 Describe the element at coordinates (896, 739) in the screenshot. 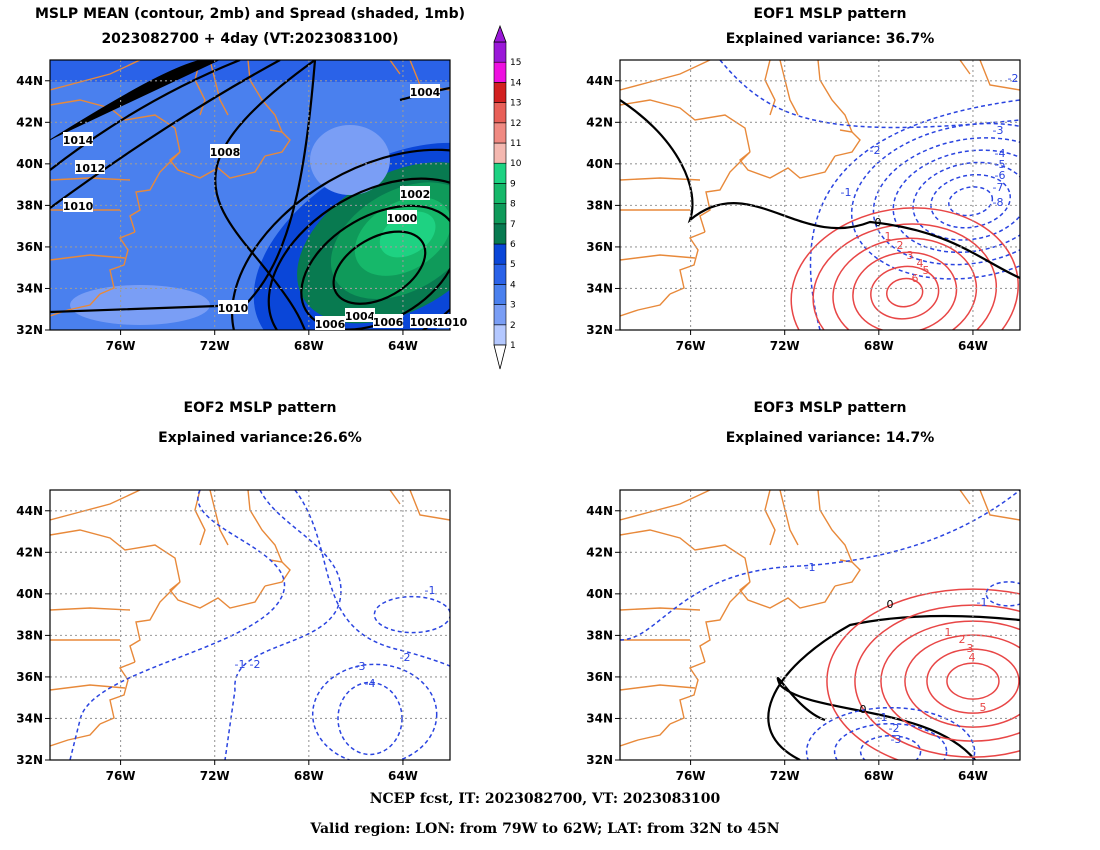

I see `contour-label: -3` at that location.